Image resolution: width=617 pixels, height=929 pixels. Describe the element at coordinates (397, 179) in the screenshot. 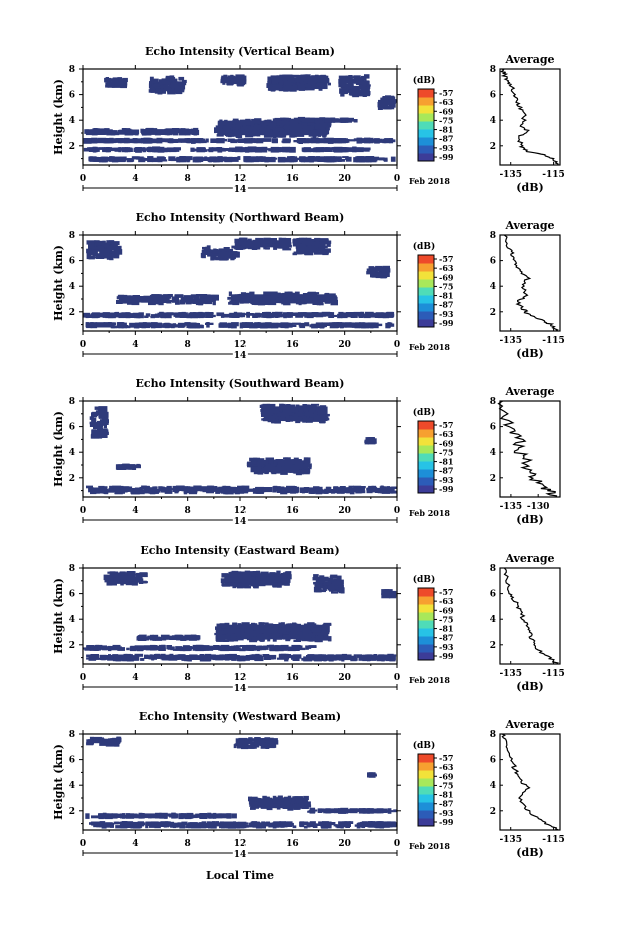

I see `x-tick-label: 0` at that location.